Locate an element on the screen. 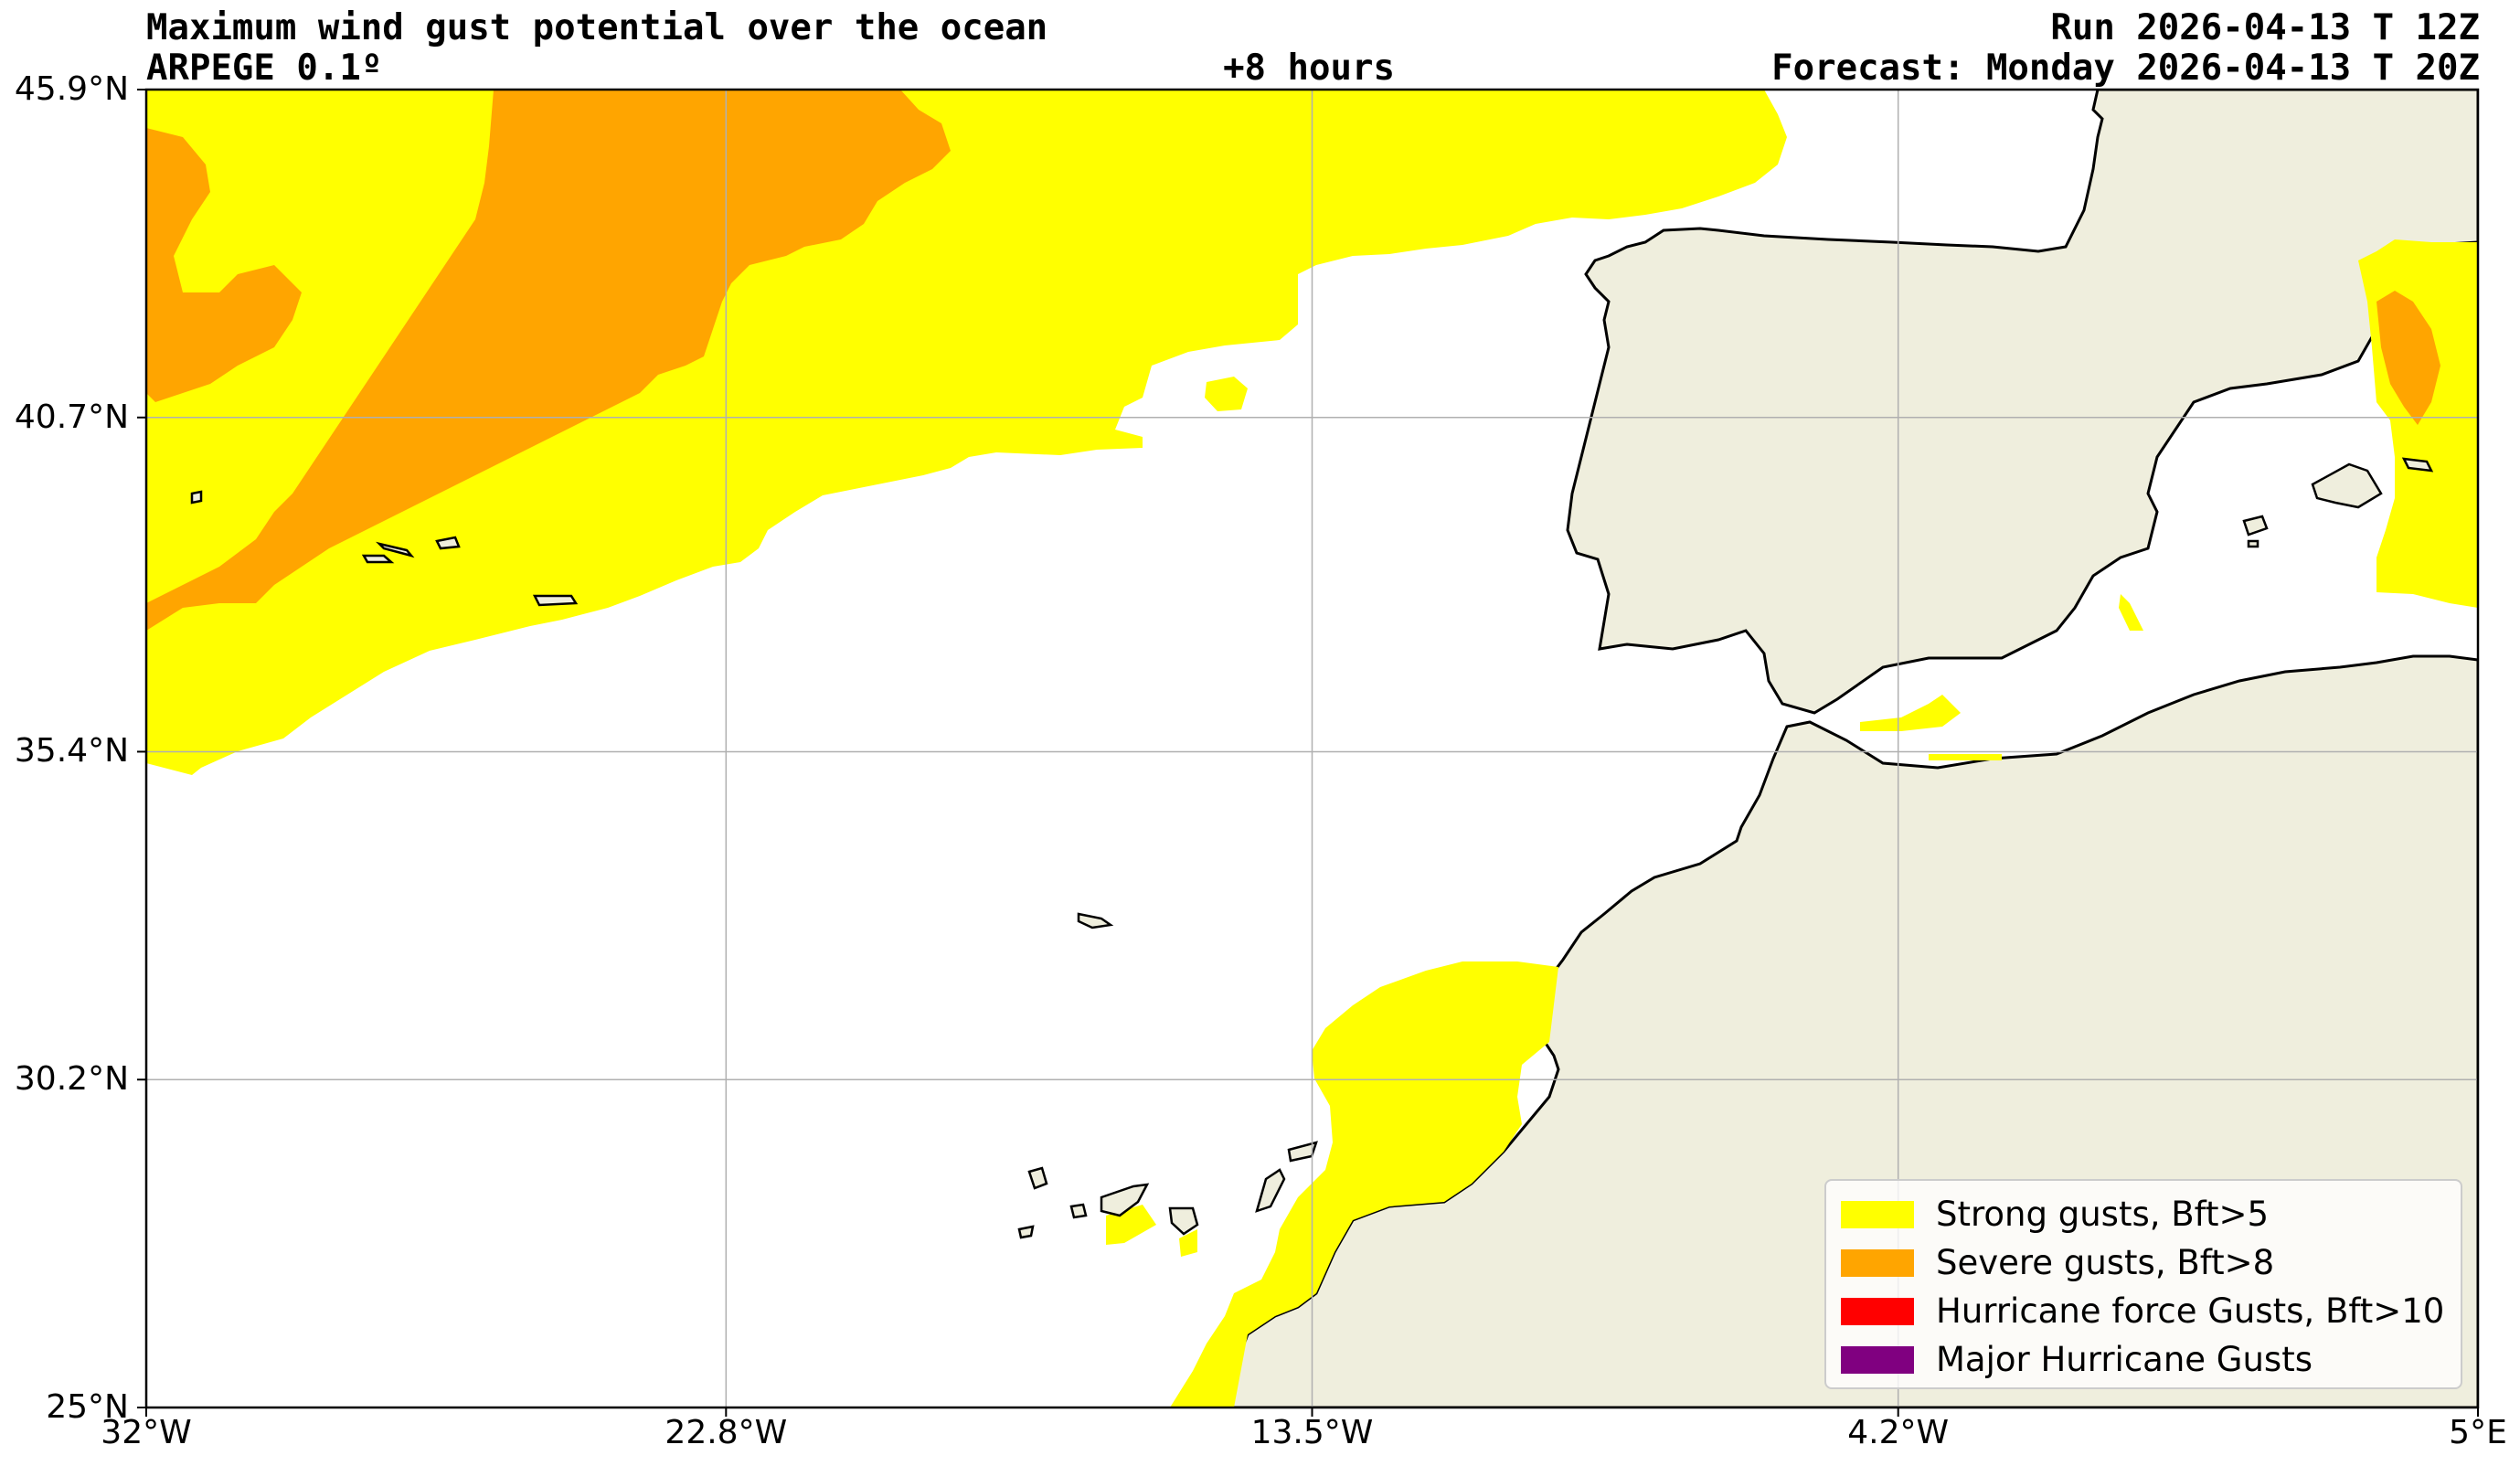 The width and height of the screenshot is (2520, 1466). forecast-label: Forecast: Monday 2026-04-13 T 20Z is located at coordinates (2125, 68).